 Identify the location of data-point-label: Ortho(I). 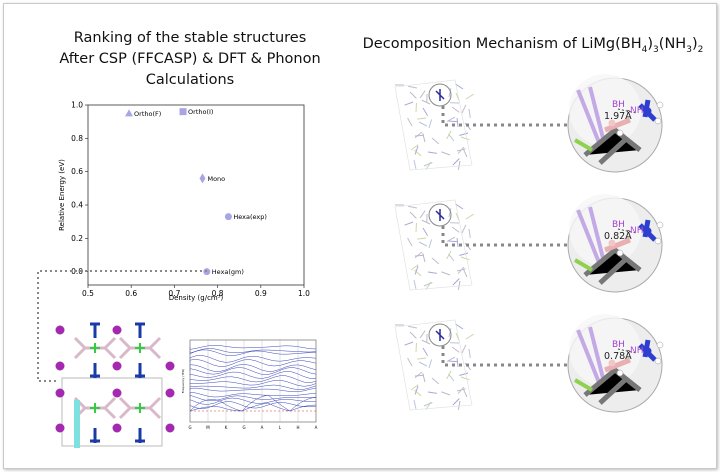
(200, 112).